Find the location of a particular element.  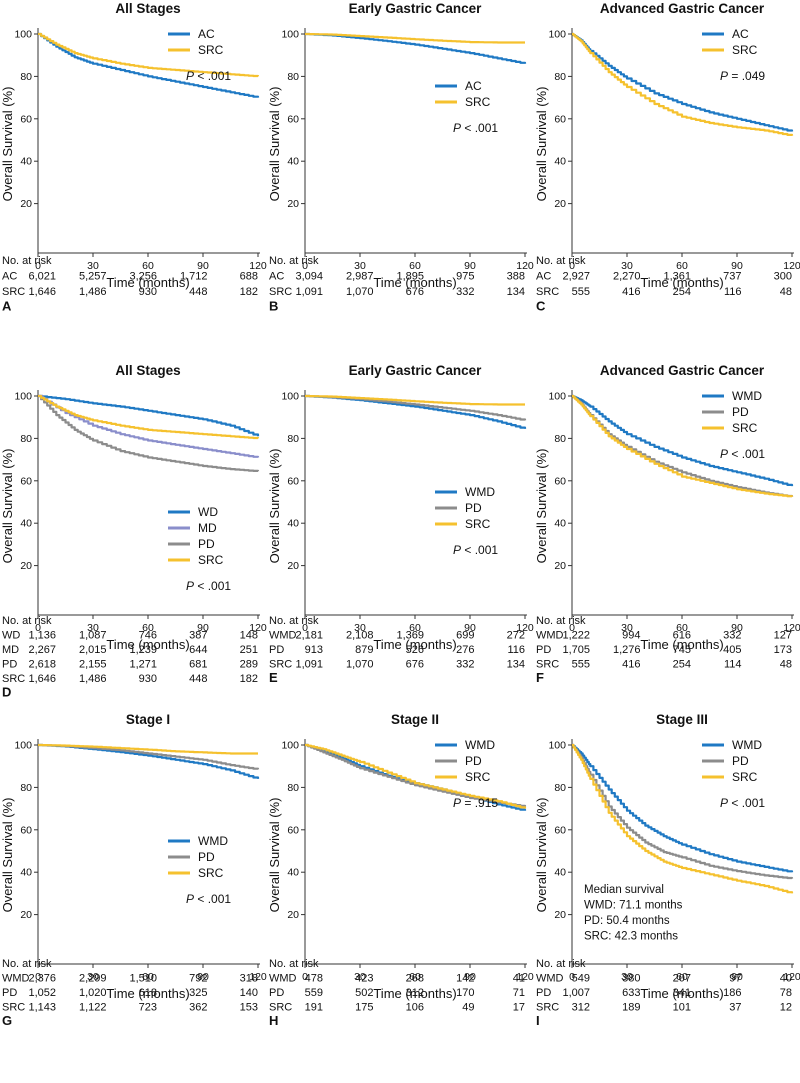

panel-label: H is located at coordinates (273, 1020).